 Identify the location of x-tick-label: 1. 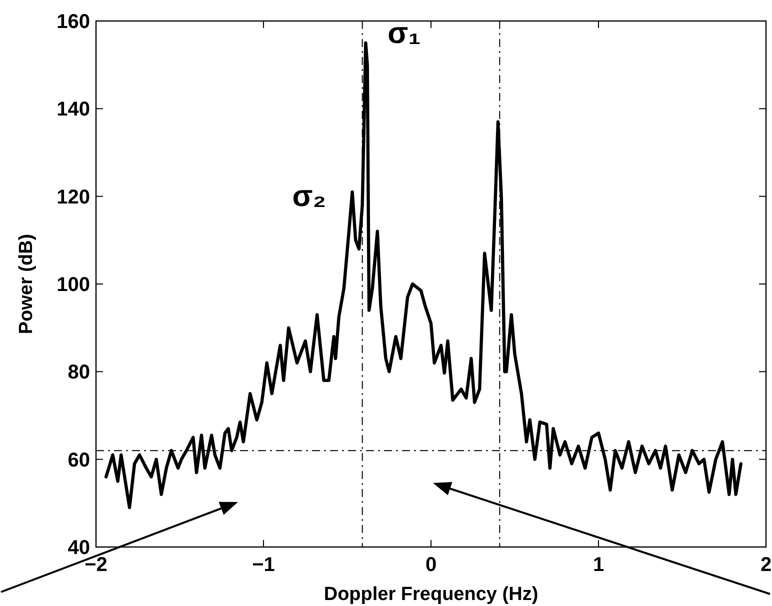
(598, 565).